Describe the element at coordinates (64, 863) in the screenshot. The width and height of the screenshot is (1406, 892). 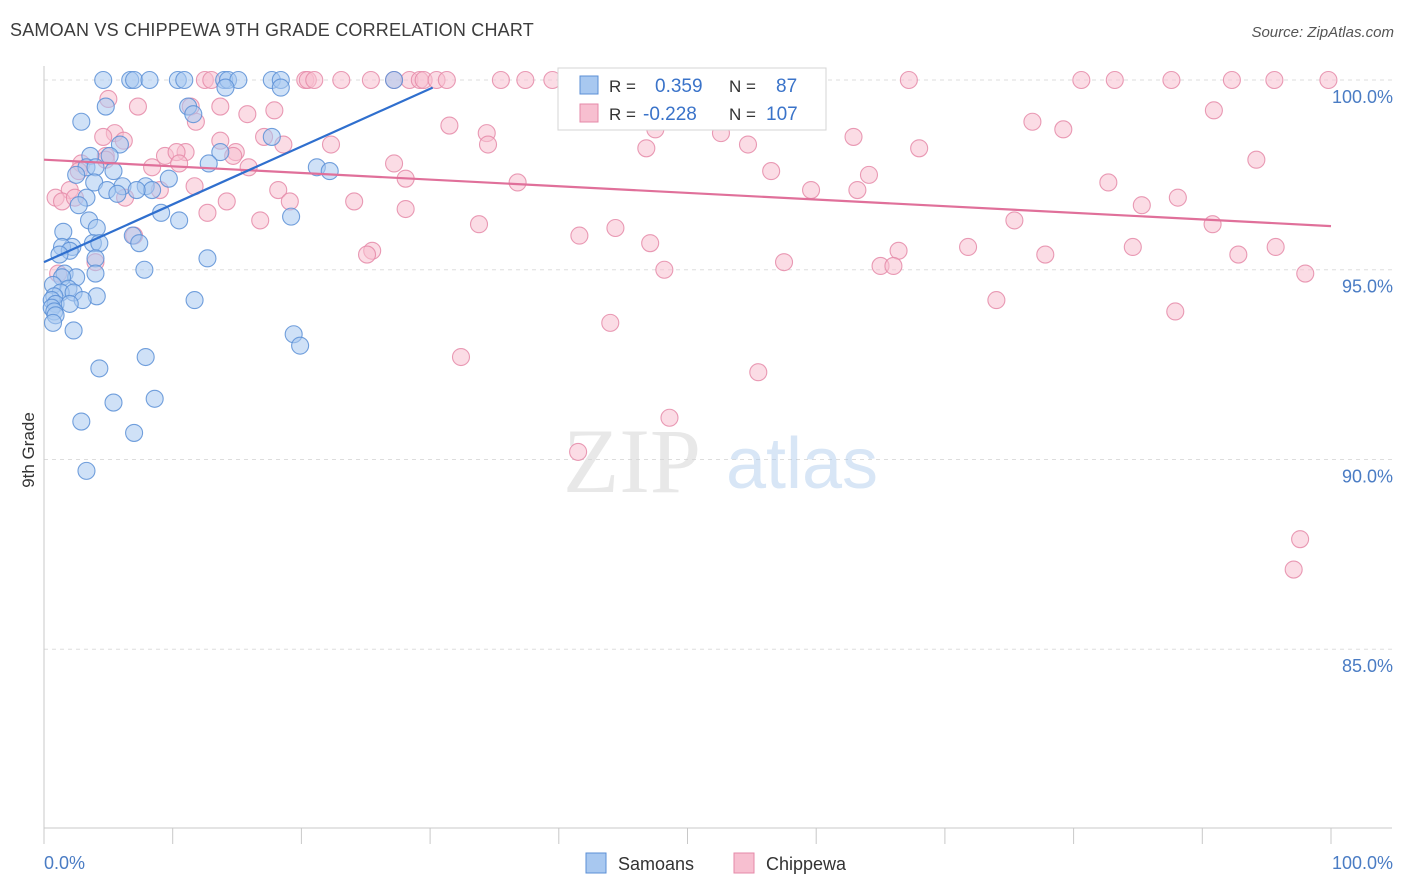
I see `x-tick-label: 0.0%` at that location.